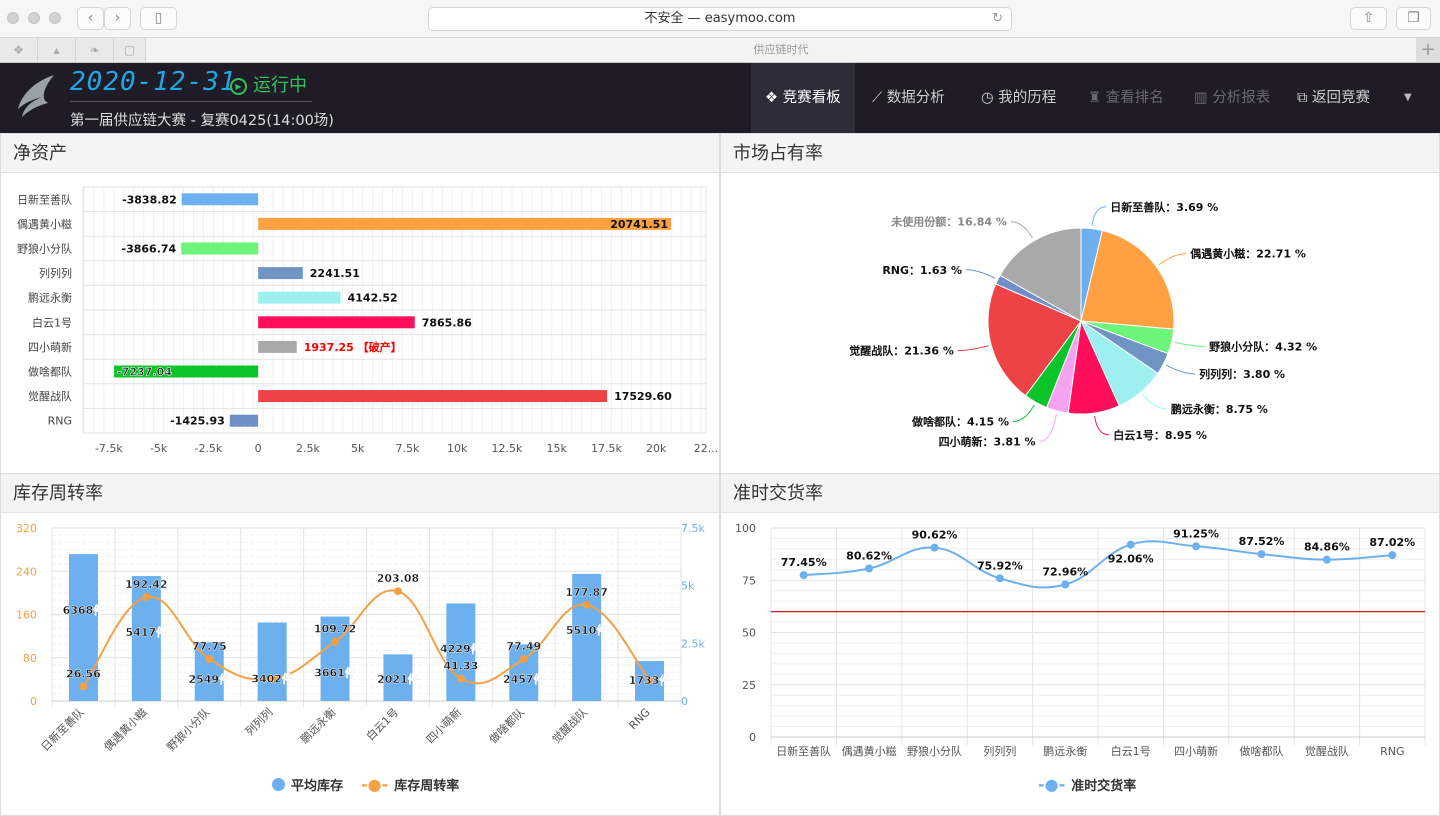  Describe the element at coordinates (1126, 98) in the screenshot. I see `nav-view-ranking: ♜ 查看排名` at that location.